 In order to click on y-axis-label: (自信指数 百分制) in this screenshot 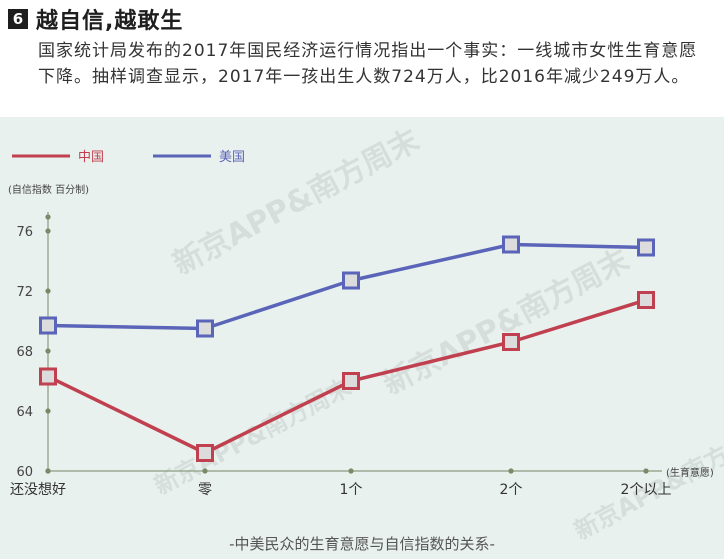, I will do `click(48, 189)`.